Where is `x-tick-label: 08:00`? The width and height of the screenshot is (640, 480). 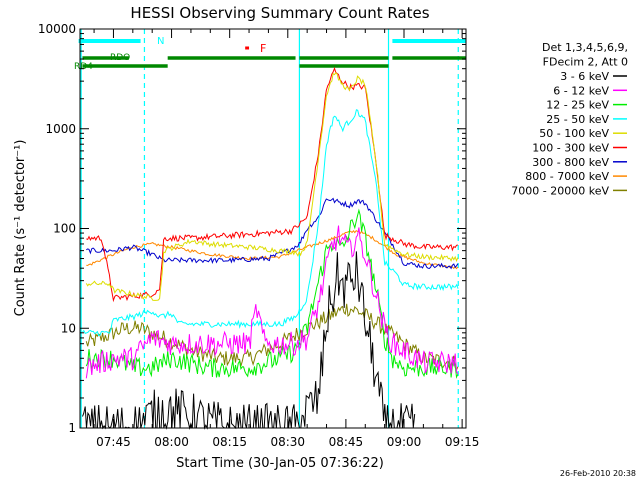
x-tick-label: 08:00 is located at coordinates (171, 442).